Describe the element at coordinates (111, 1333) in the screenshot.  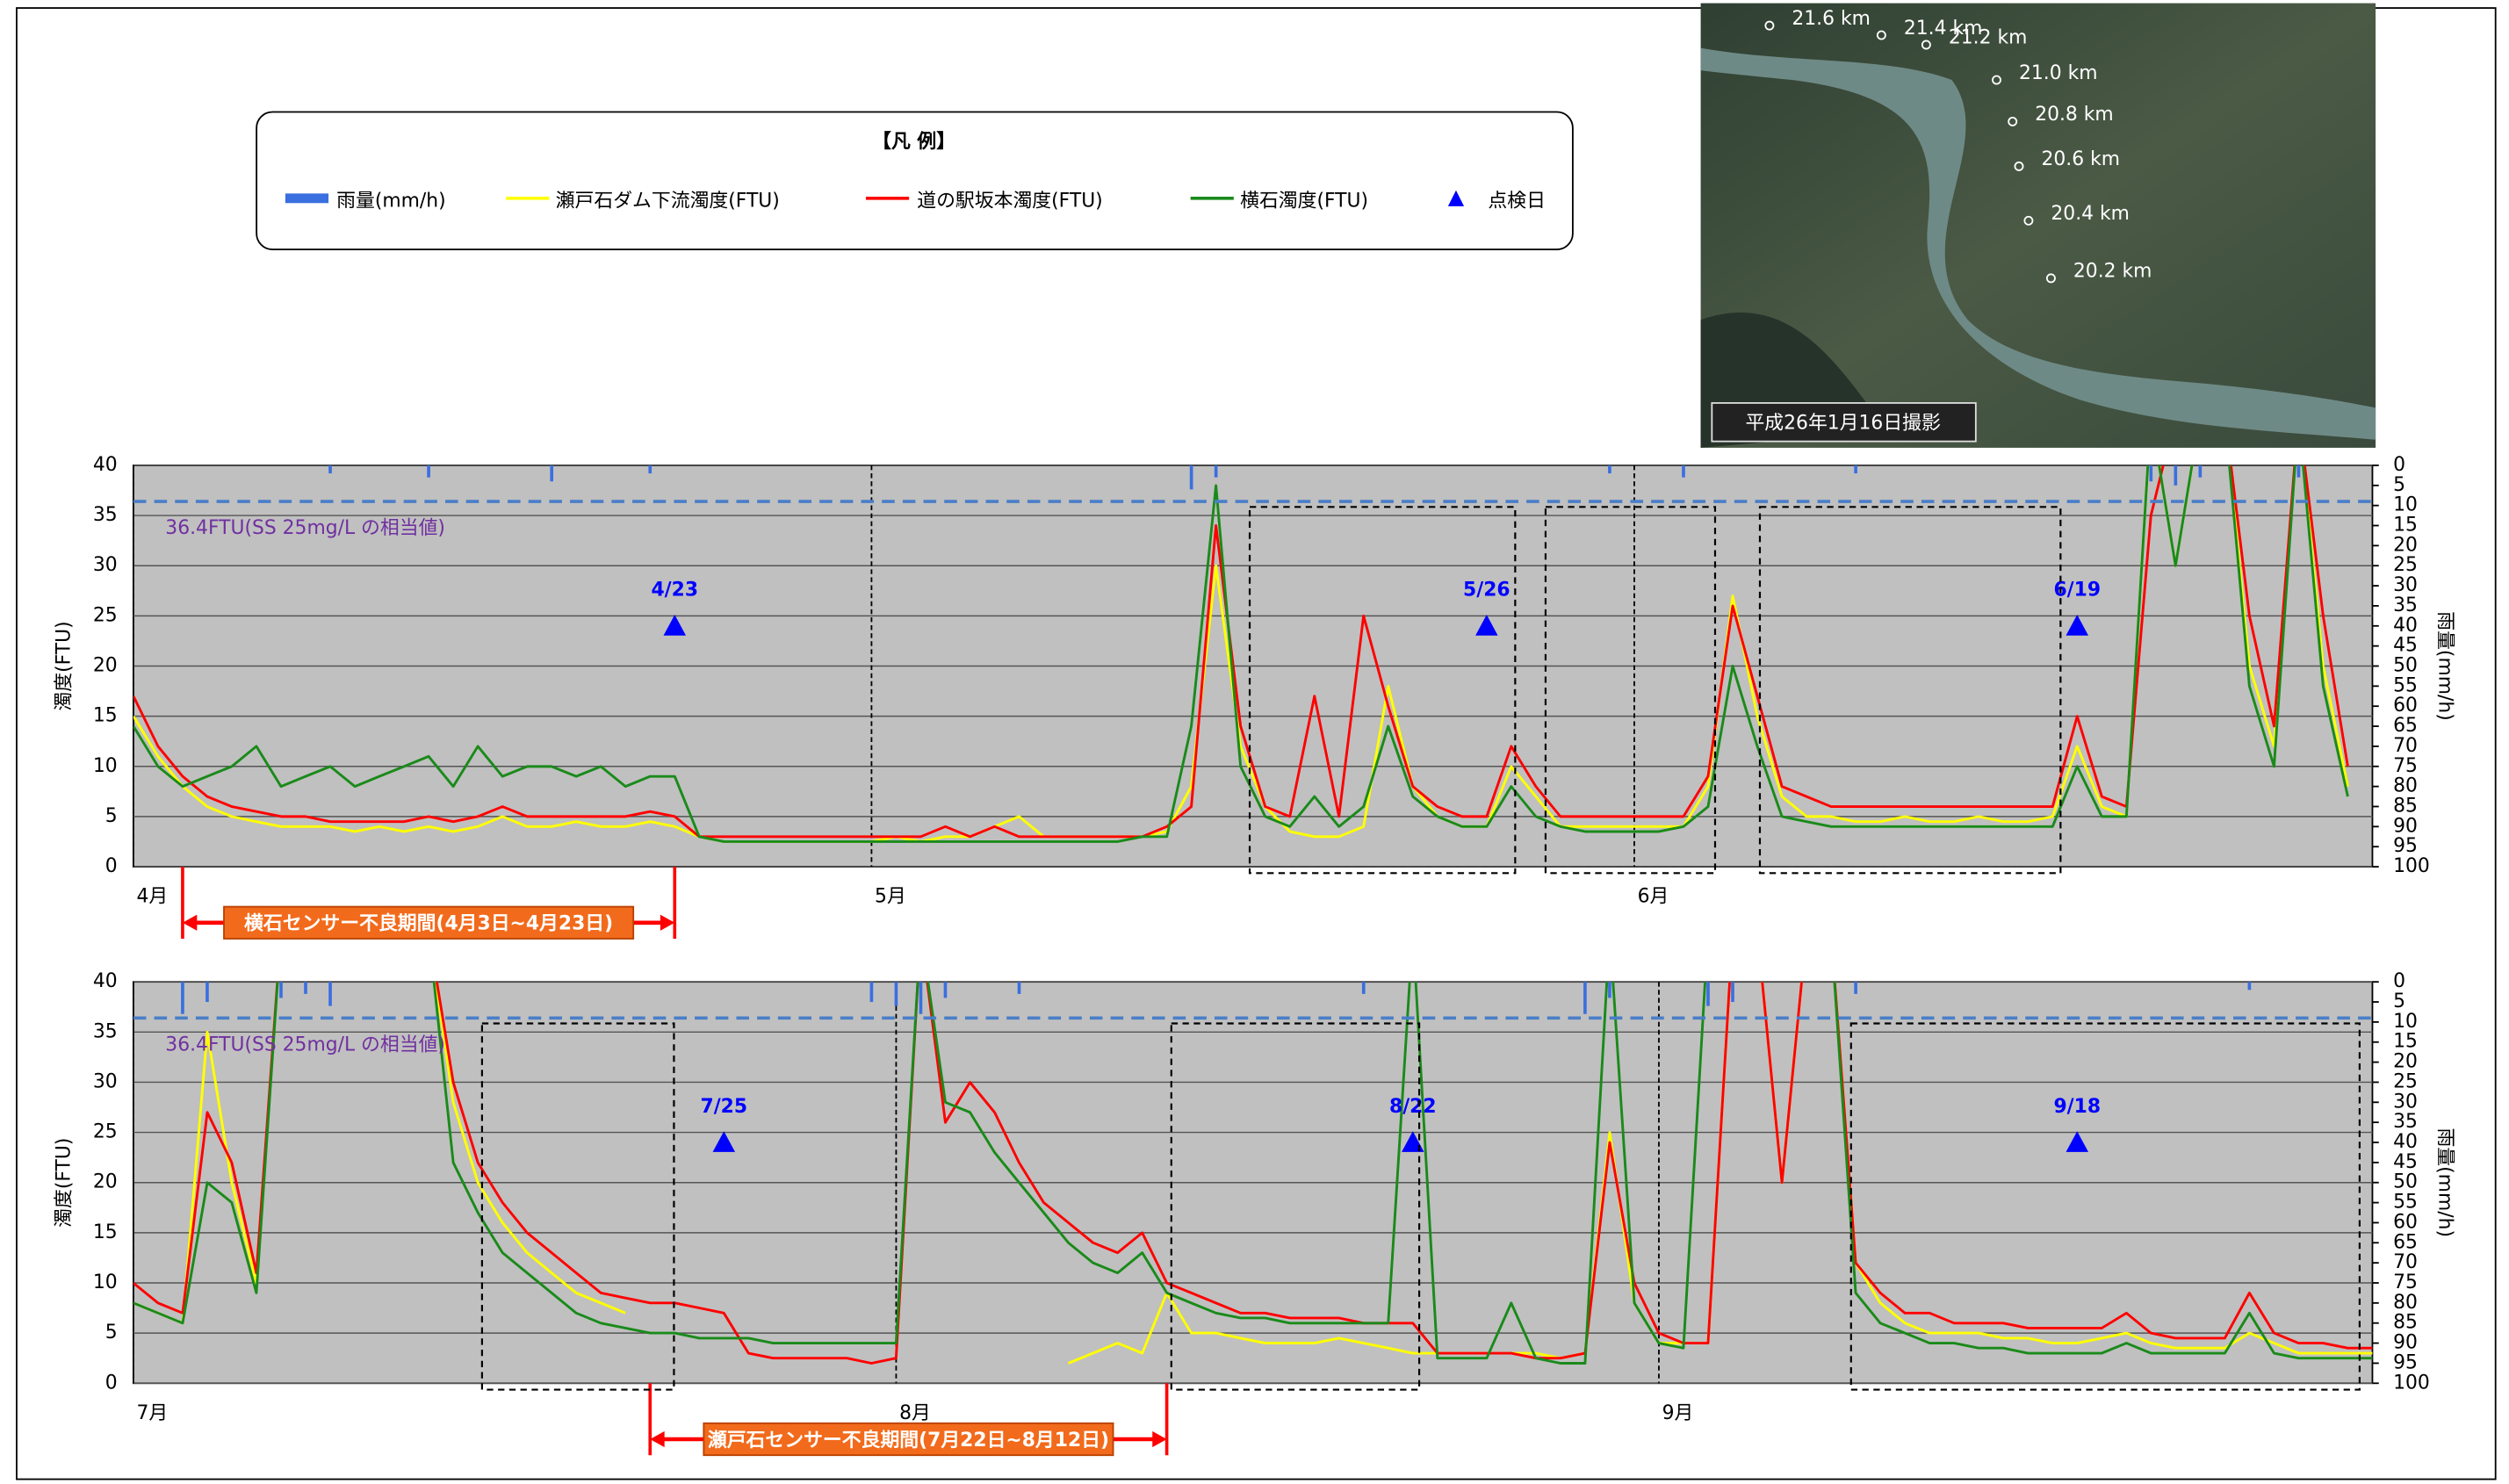
I see `y-tick-label: 5` at that location.